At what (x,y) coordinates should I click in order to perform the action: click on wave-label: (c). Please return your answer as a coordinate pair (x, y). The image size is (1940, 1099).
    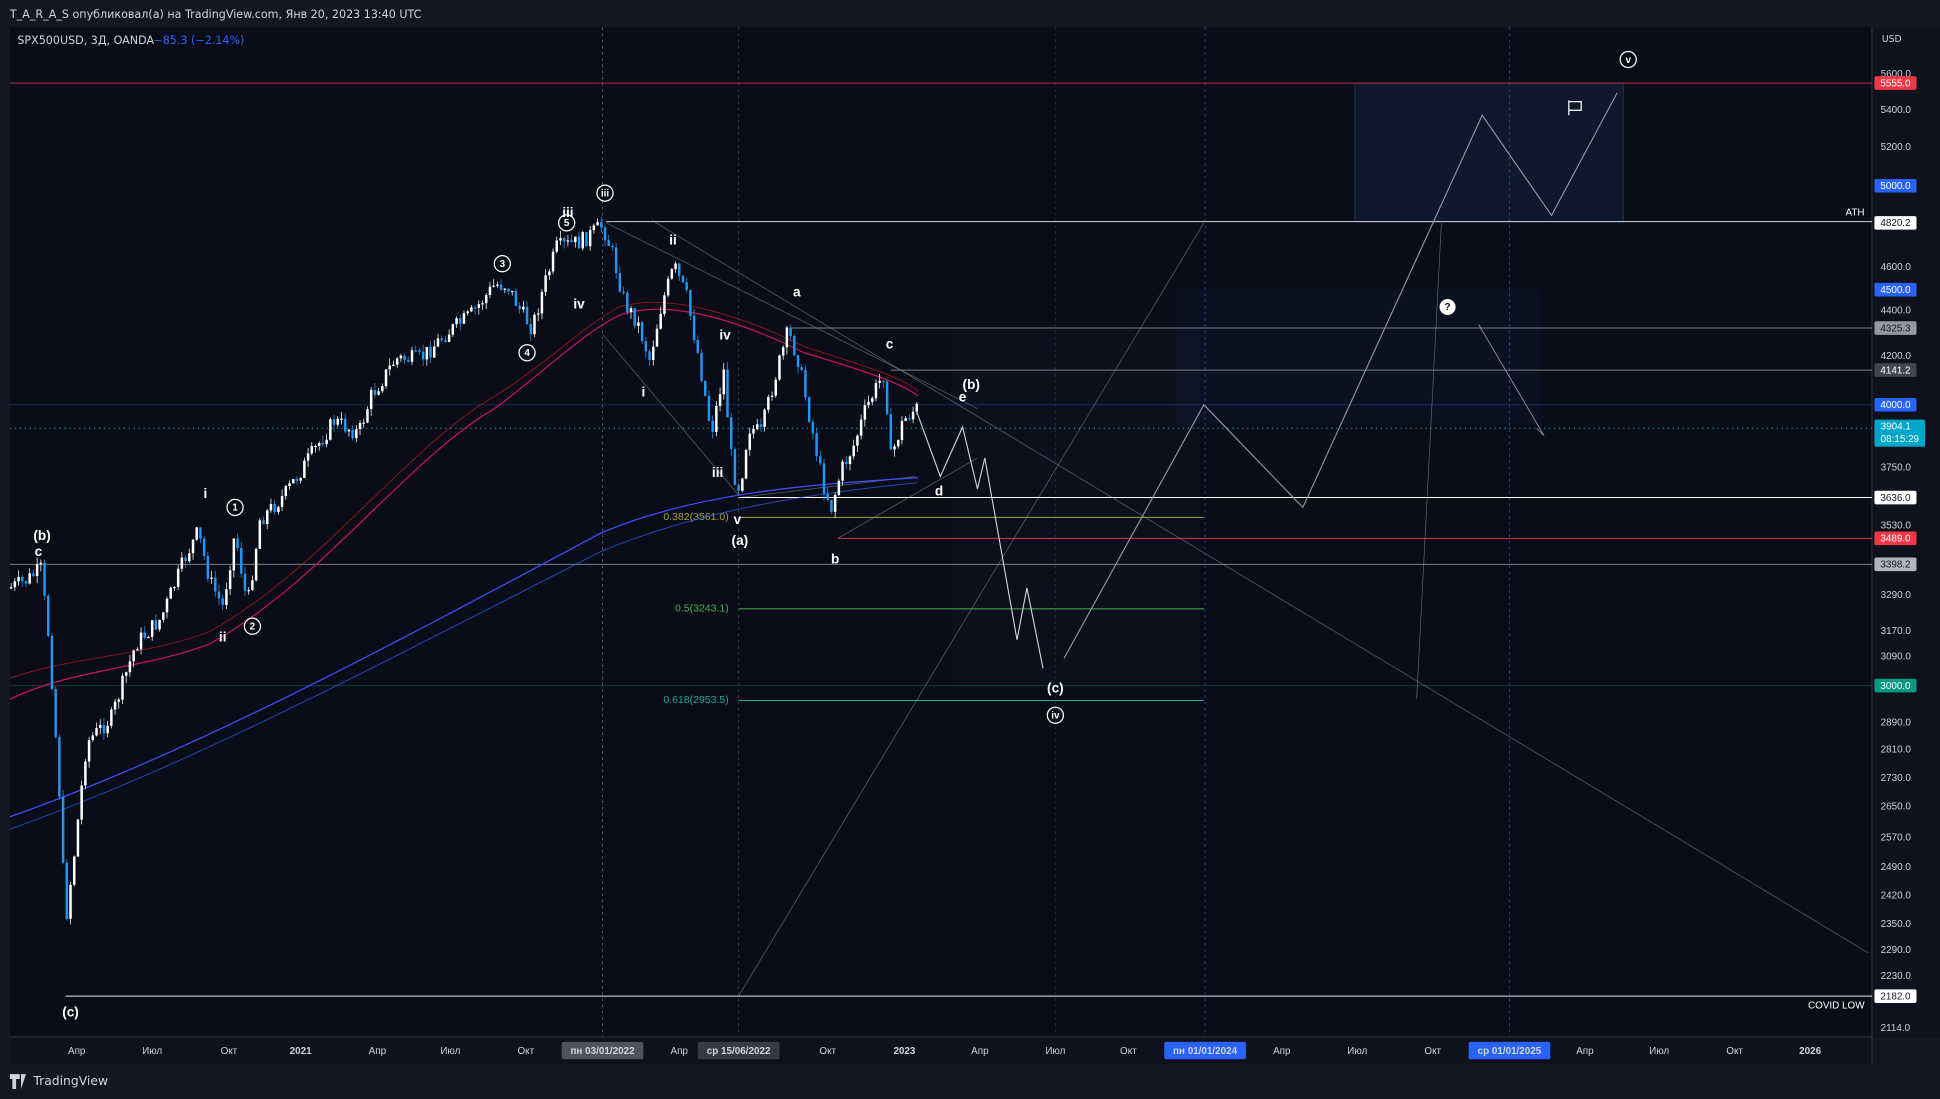
    Looking at the image, I should click on (70, 1011).